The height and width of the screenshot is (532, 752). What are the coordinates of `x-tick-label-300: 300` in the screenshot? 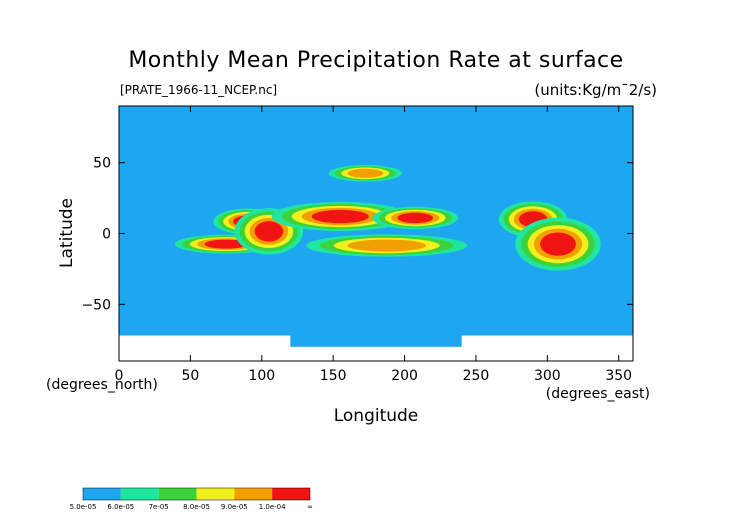 It's located at (547, 376).